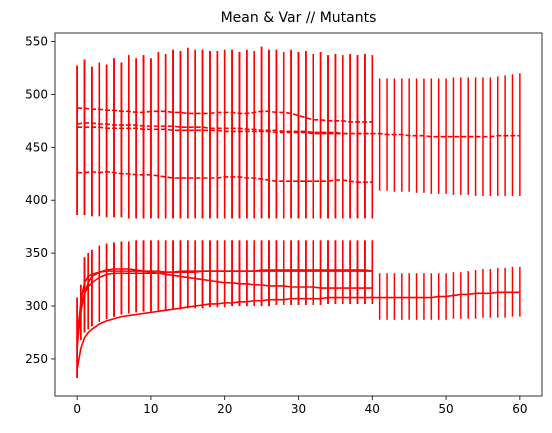 The width and height of the screenshot is (552, 433). I want to click on x-tick-label: 10, so click(150, 409).